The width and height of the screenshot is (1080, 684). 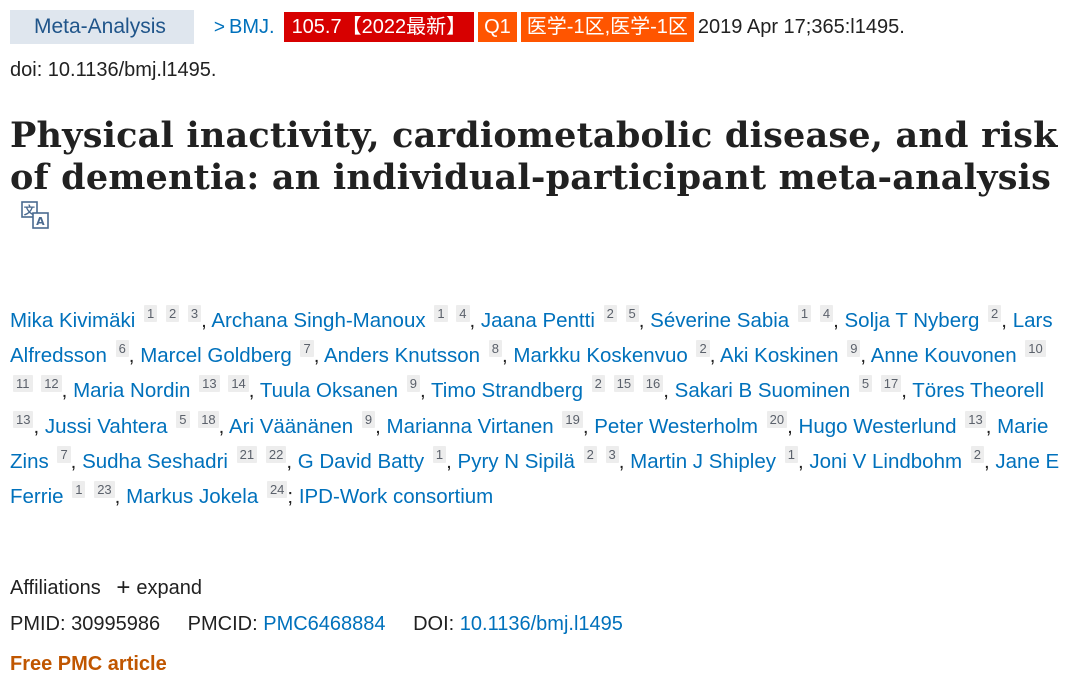 I want to click on affiliation-number: 11, so click(x=23, y=384).